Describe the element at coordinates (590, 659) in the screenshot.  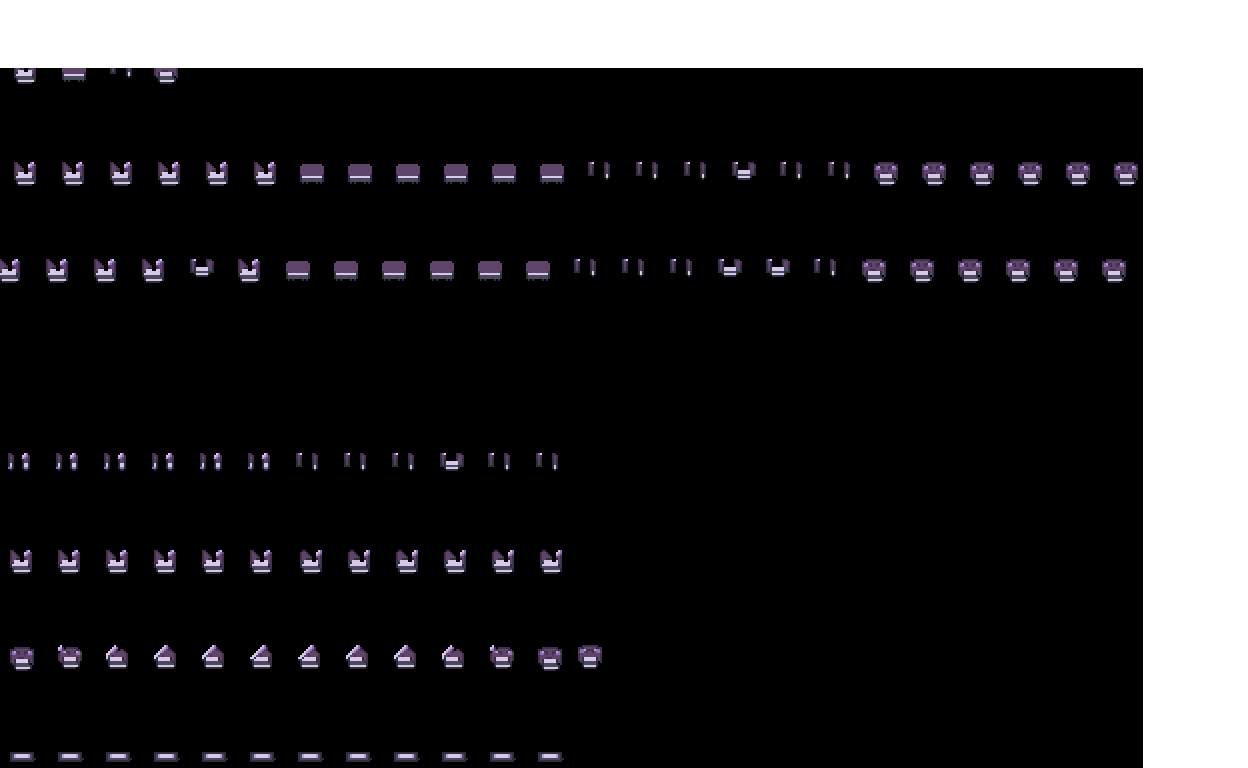
I see `sprite-car-front-big` at that location.